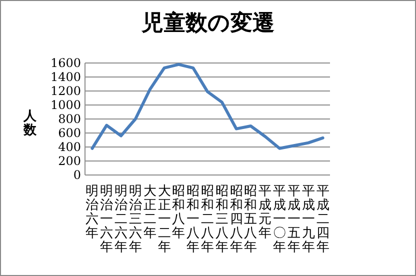 This screenshot has height=276, width=416. What do you see at coordinates (65, 105) in the screenshot?
I see `y-tick-label: 1000` at bounding box center [65, 105].